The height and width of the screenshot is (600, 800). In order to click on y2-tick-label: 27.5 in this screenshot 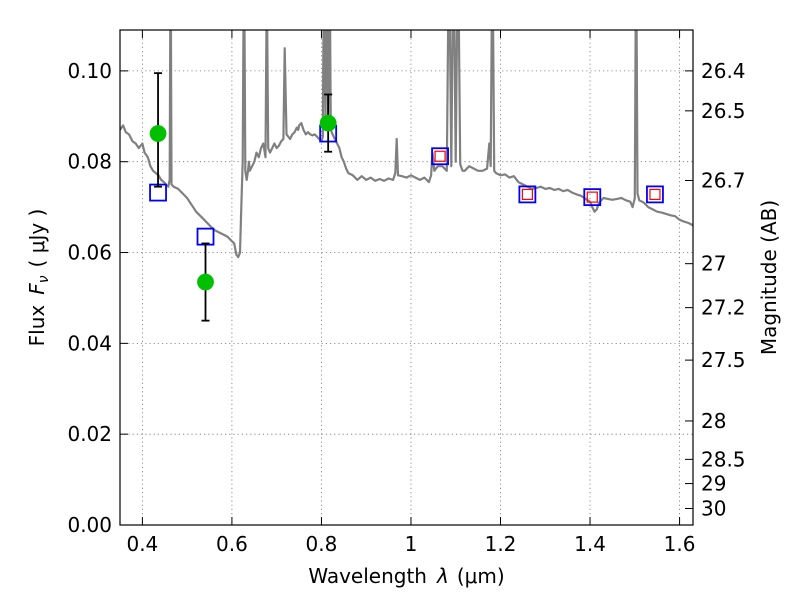, I will do `click(723, 360)`.